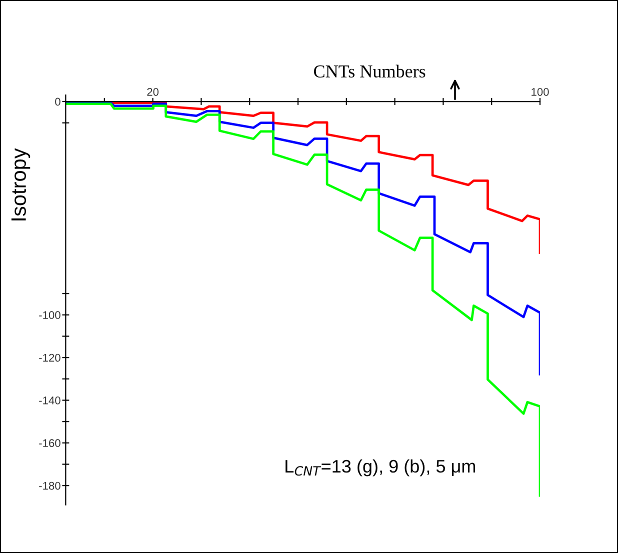 The height and width of the screenshot is (553, 618). I want to click on x-tick-label: 20, so click(153, 92).